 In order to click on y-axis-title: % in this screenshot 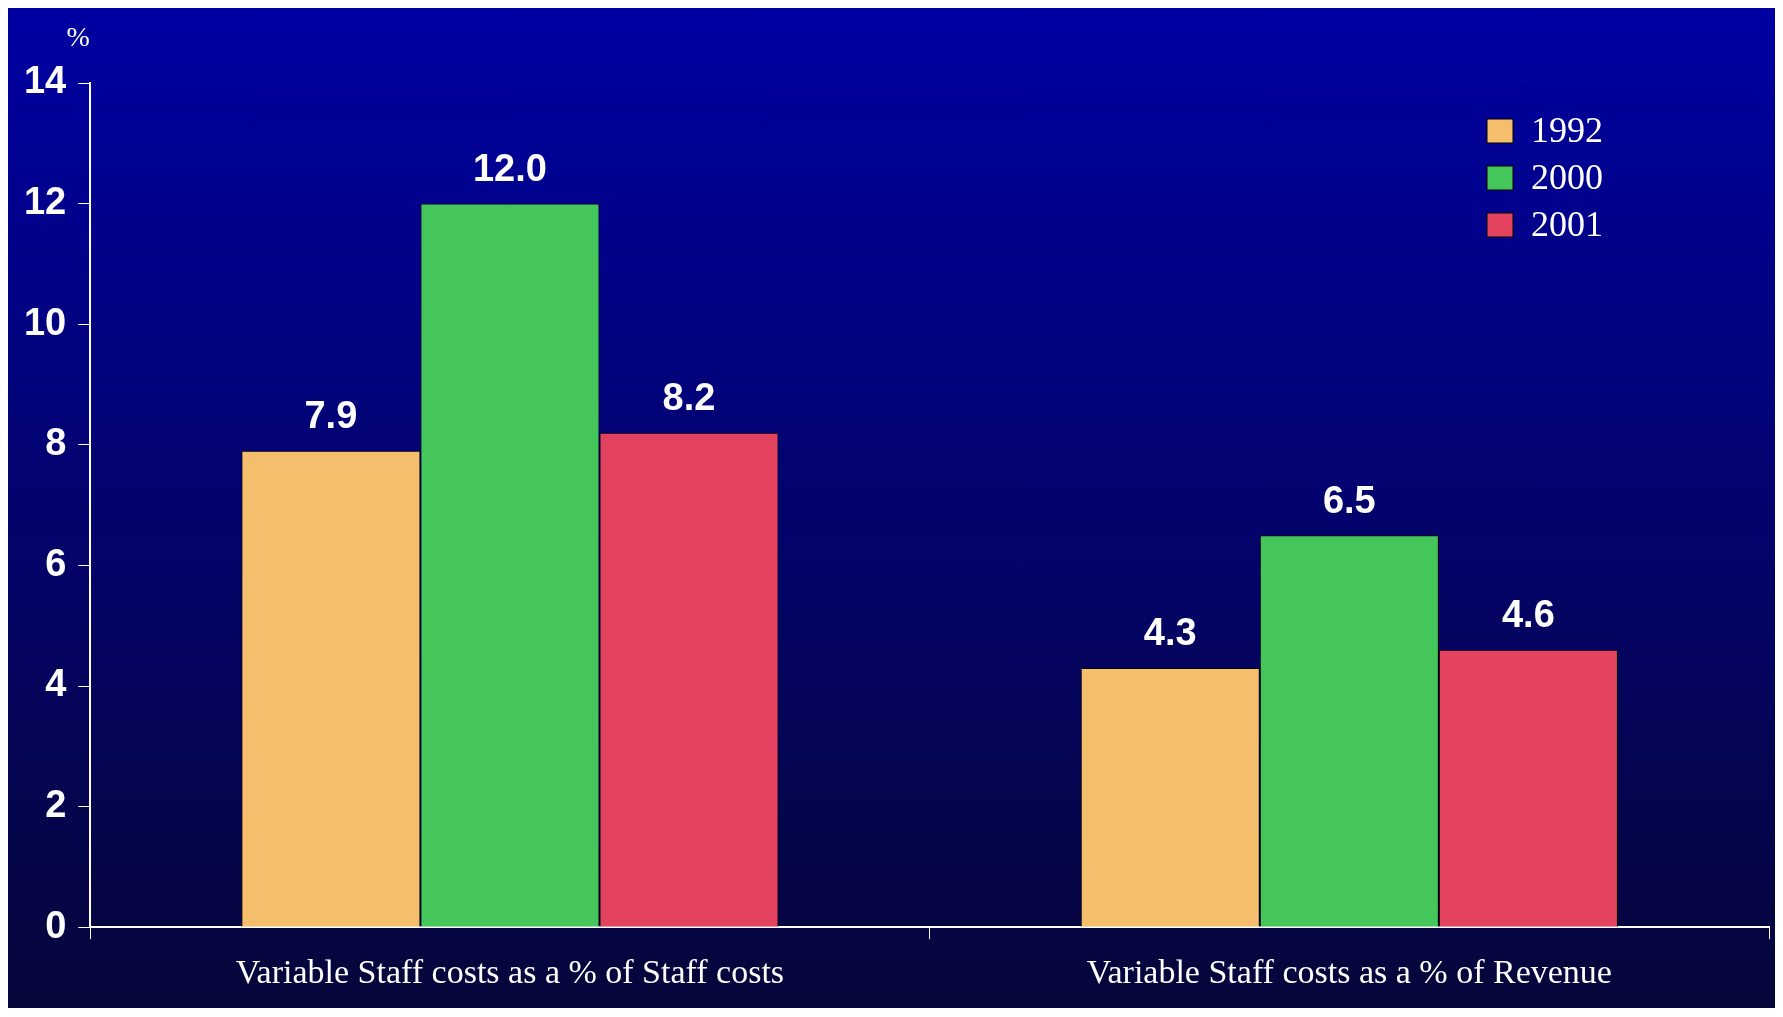, I will do `click(78, 37)`.